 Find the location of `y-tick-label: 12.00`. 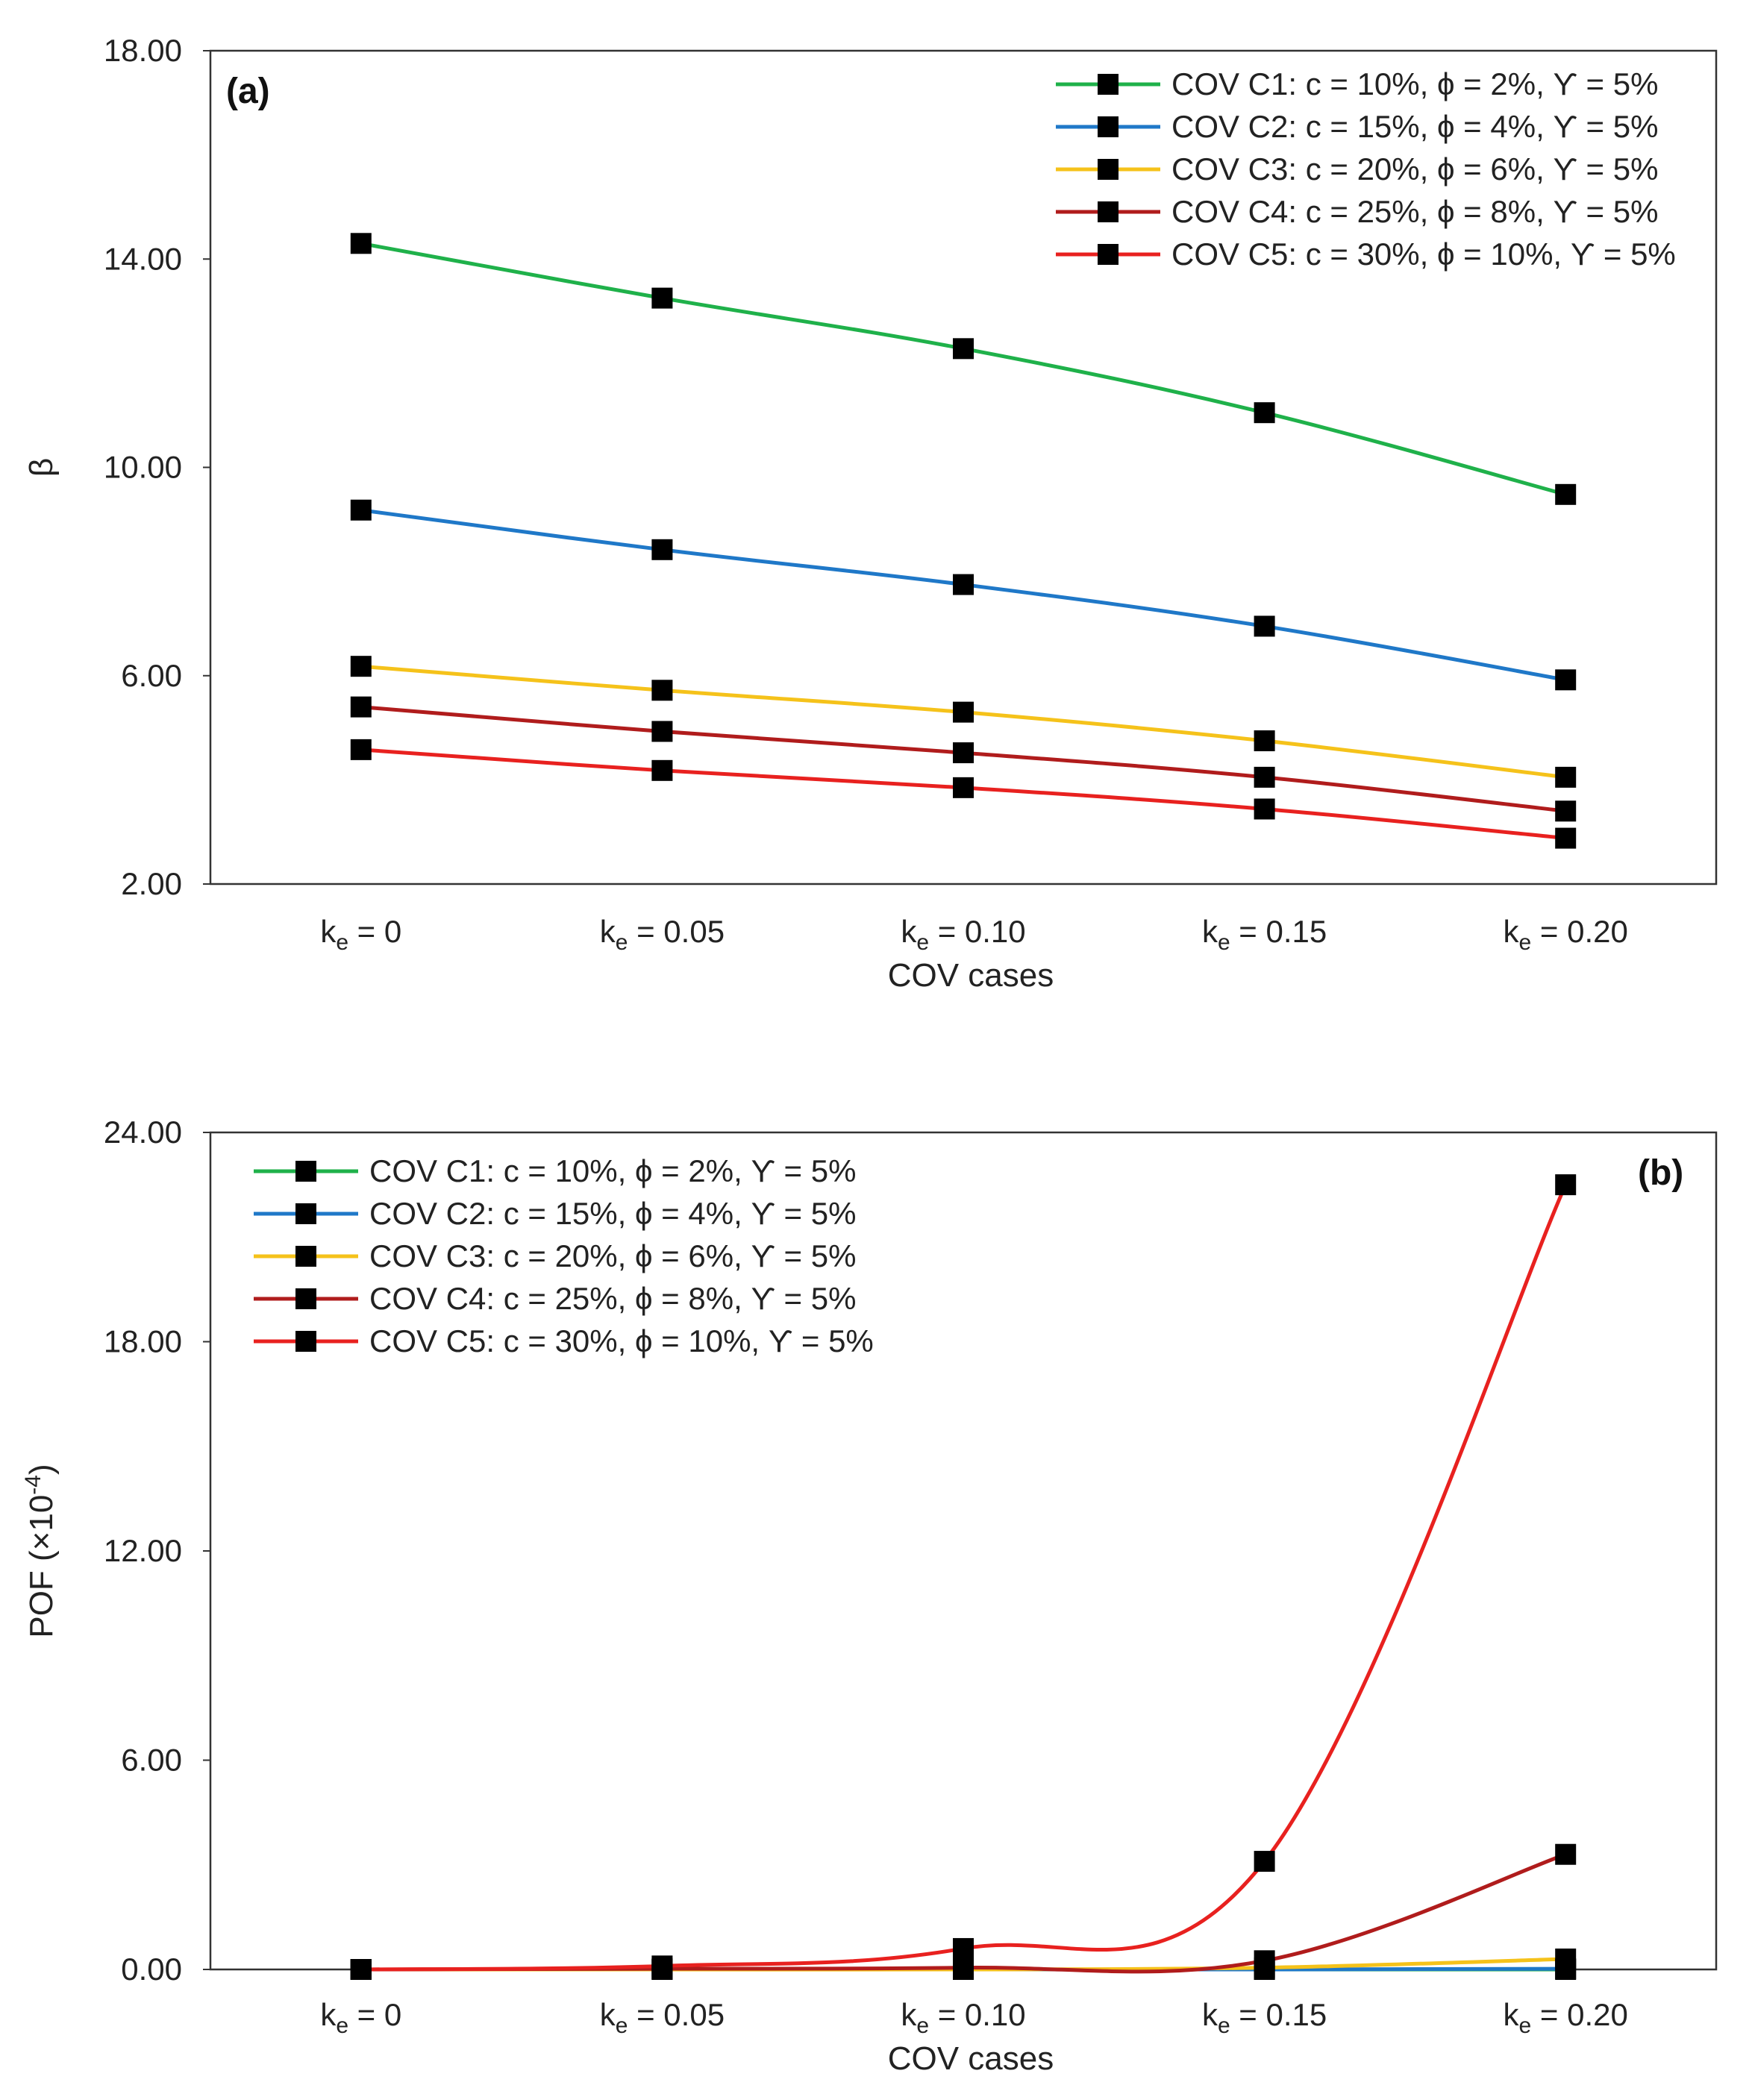

y-tick-label: 12.00 is located at coordinates (143, 1550).